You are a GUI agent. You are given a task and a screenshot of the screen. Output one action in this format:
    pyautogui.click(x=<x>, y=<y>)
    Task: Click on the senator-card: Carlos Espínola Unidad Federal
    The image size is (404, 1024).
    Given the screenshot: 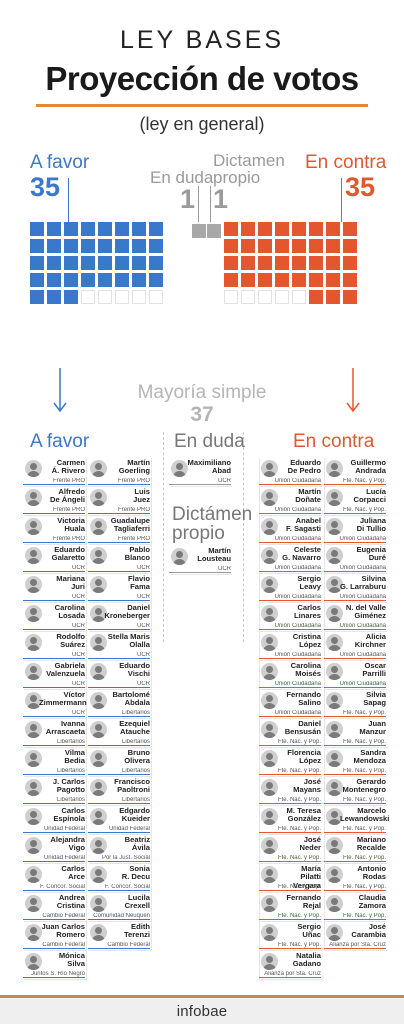 What is the action you would take?
    pyautogui.click(x=55, y=820)
    